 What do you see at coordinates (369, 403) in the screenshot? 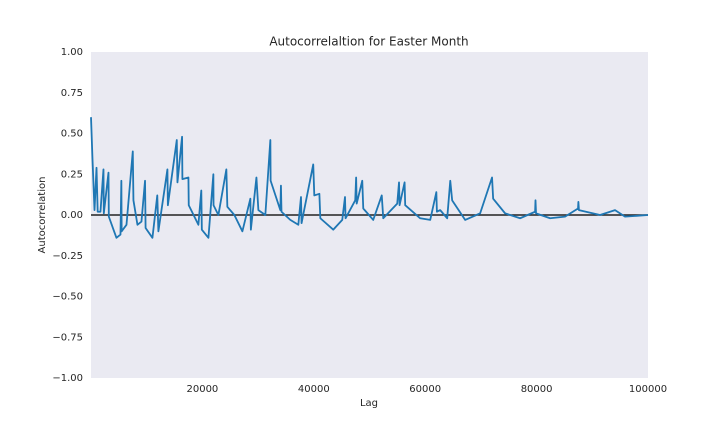
I see `x-axis-label: Lag` at bounding box center [369, 403].